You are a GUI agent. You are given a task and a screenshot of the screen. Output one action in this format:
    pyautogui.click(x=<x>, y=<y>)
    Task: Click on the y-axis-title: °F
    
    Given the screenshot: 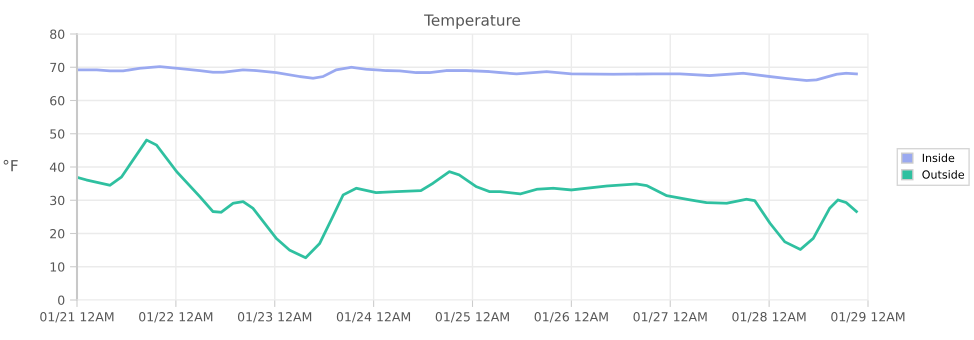 What is the action you would take?
    pyautogui.click(x=11, y=166)
    